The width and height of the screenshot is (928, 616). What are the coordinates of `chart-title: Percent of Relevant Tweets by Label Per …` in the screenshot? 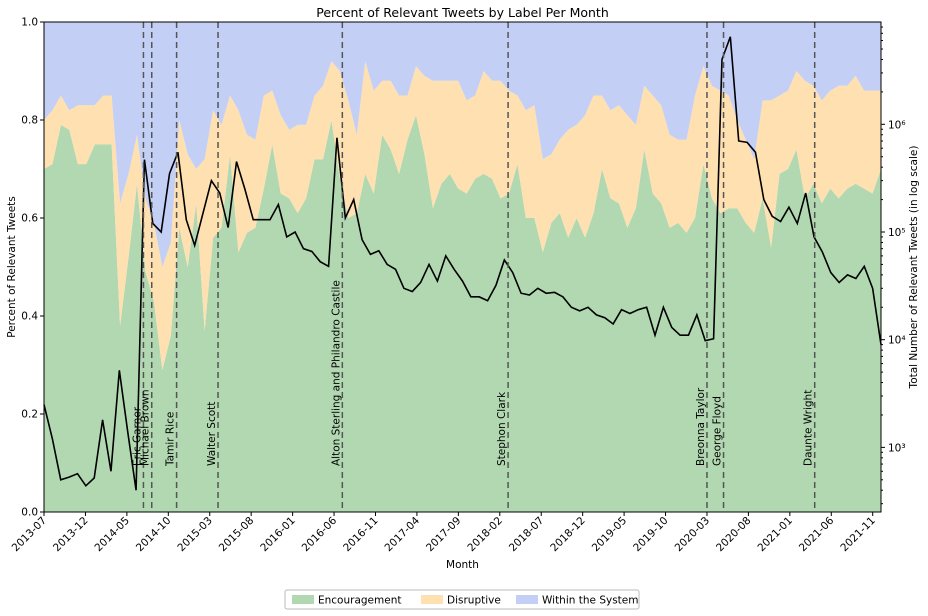 It's located at (462, 12).